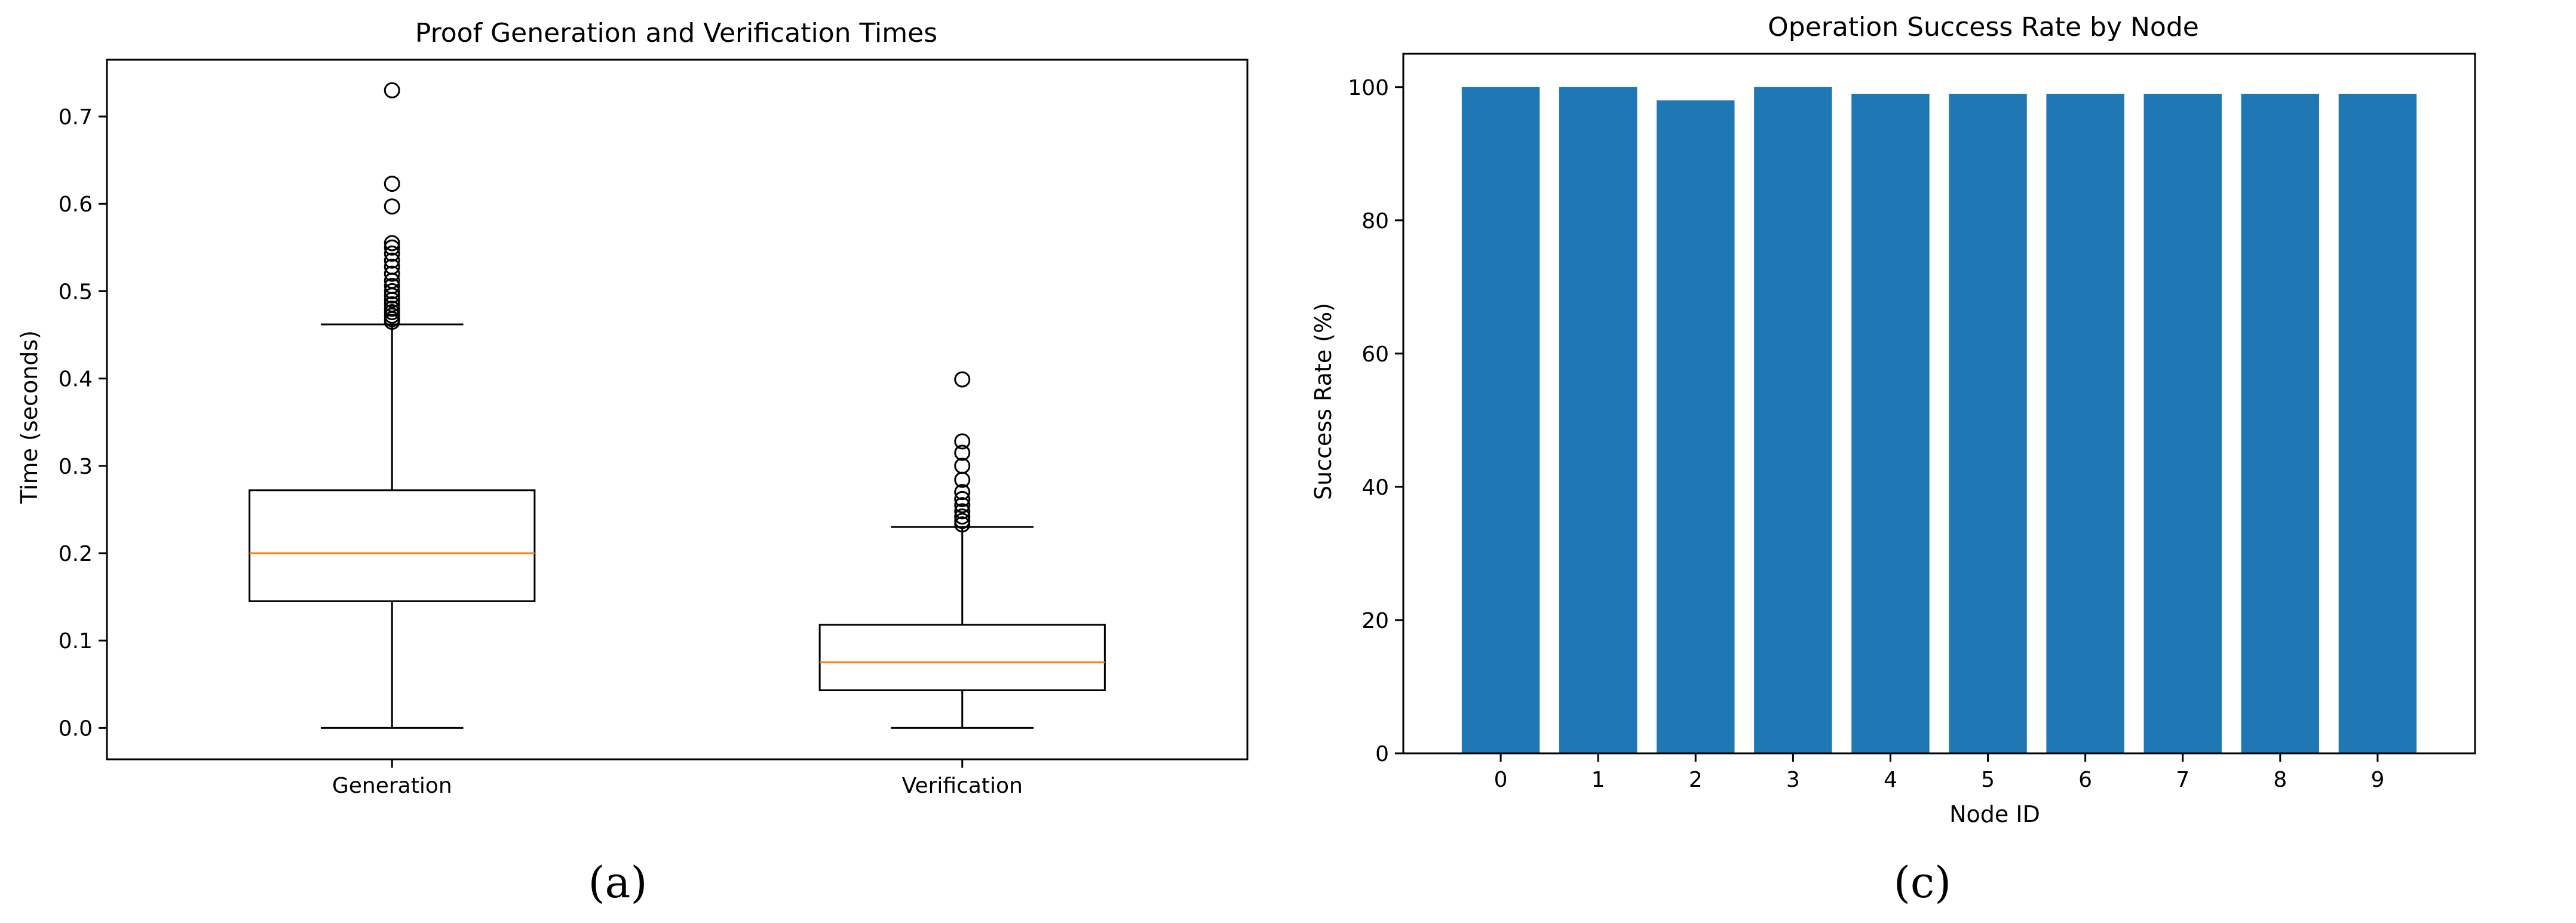 Image resolution: width=2576 pixels, height=923 pixels. Describe the element at coordinates (2182, 780) in the screenshot. I see `x-tick-label: 7` at that location.